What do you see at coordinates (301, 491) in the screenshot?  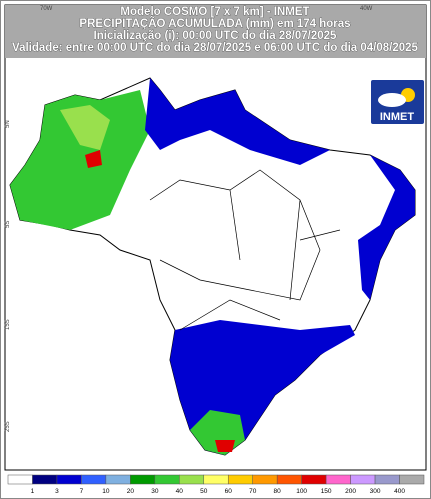 I see `colorbar-label: 100` at bounding box center [301, 491].